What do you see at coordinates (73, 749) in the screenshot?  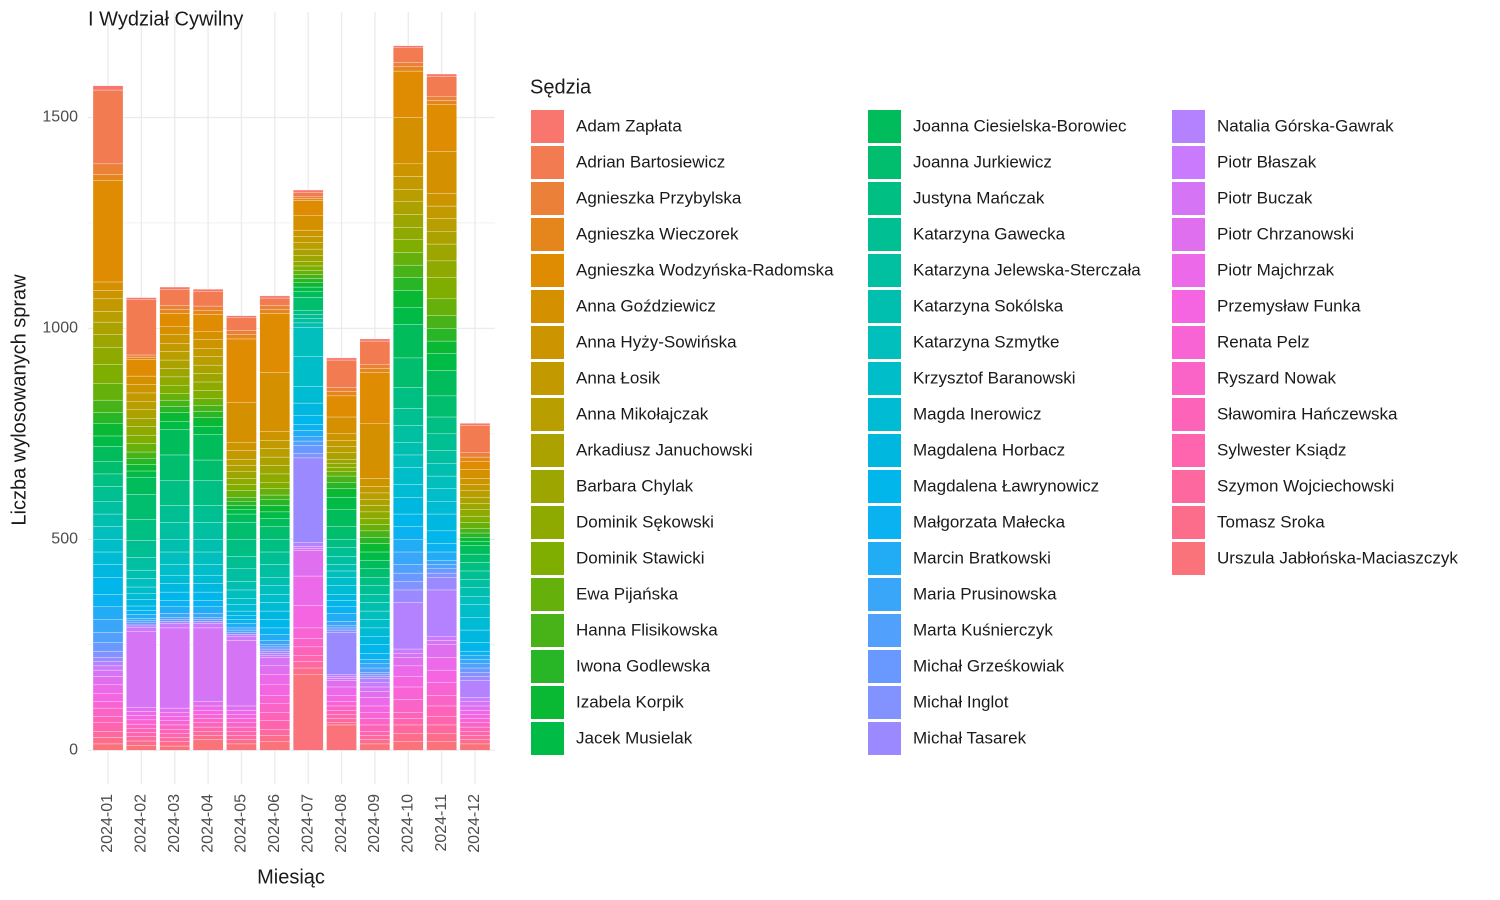 I see `y-tick-label: 0` at bounding box center [73, 749].